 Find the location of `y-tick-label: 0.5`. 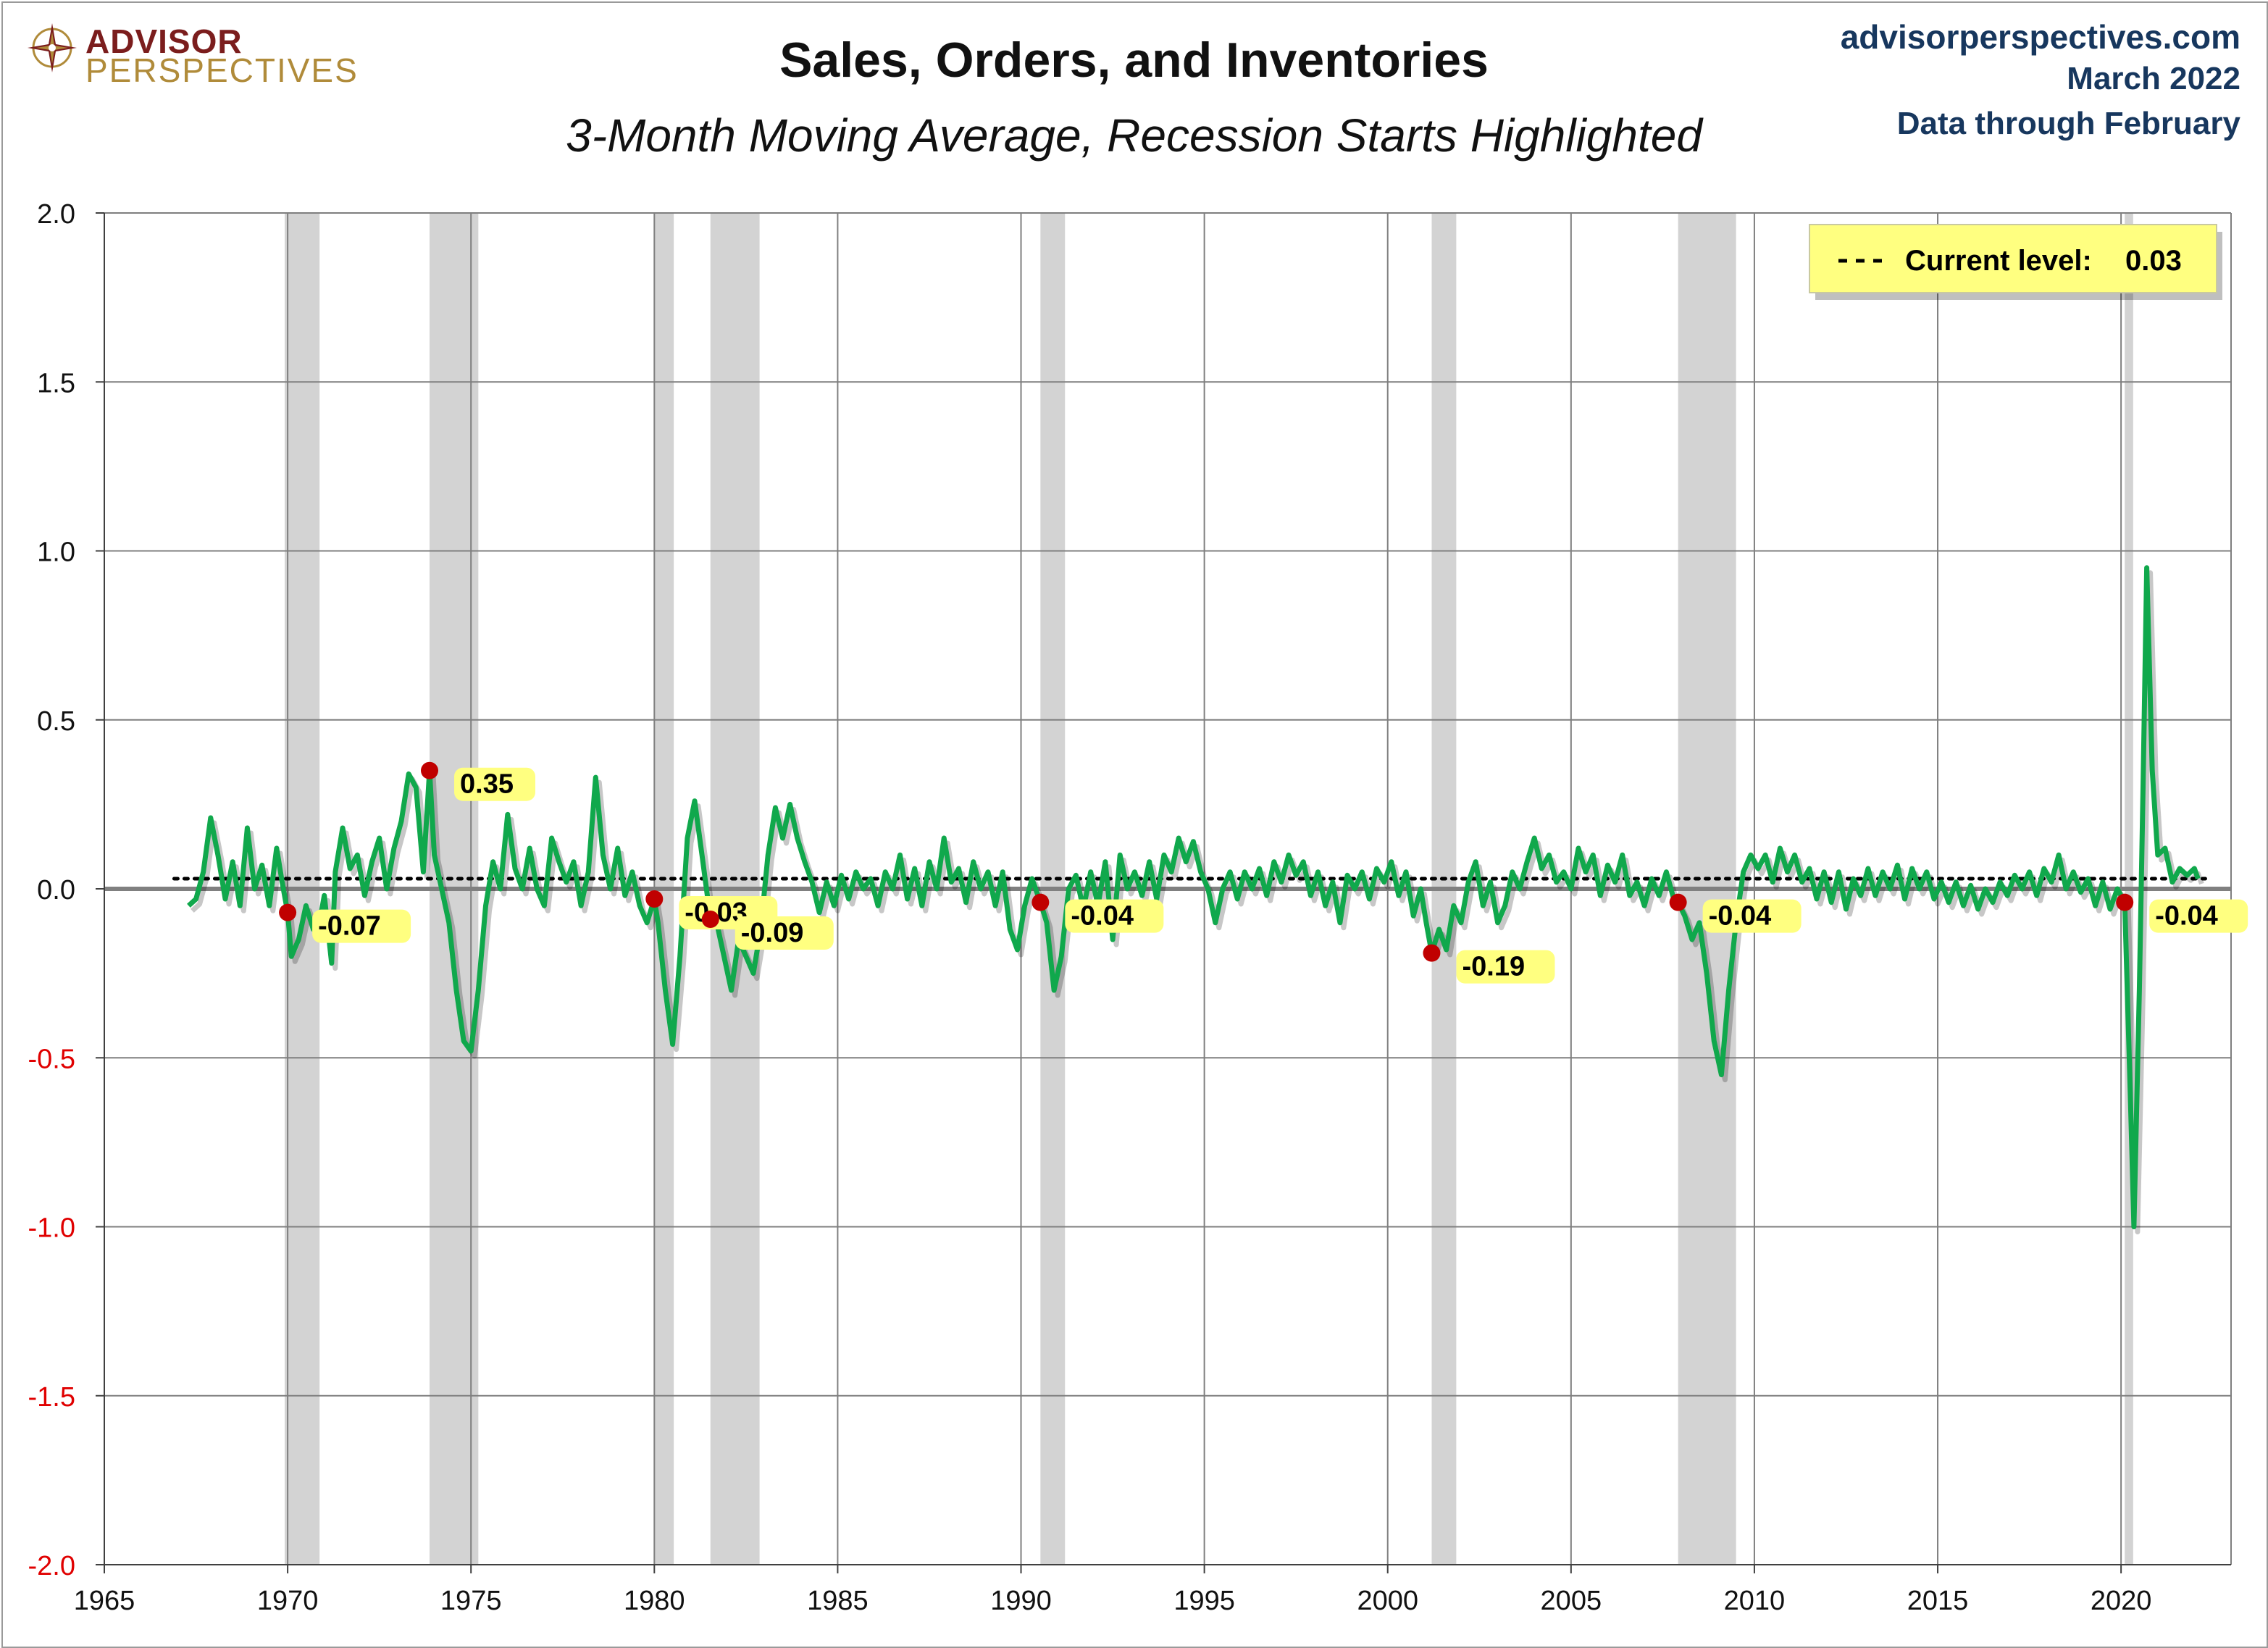

y-tick-label: 0.5 is located at coordinates (56, 721).